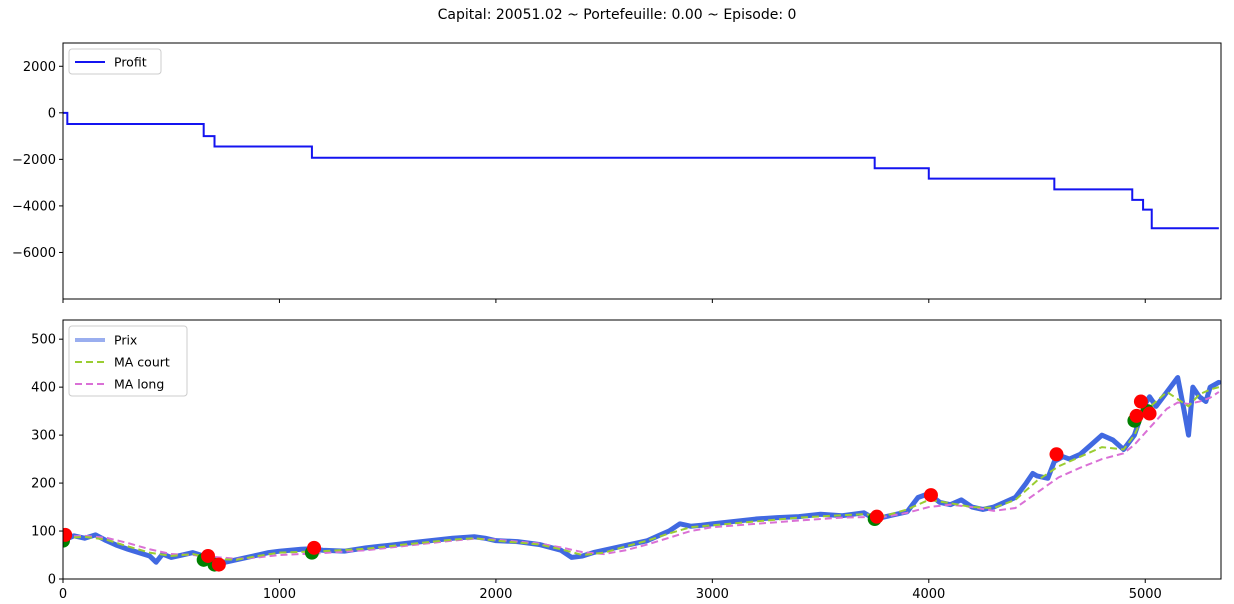 The image size is (1234, 604). Describe the element at coordinates (34, 160) in the screenshot. I see `profit-ytick-label: −2000` at that location.